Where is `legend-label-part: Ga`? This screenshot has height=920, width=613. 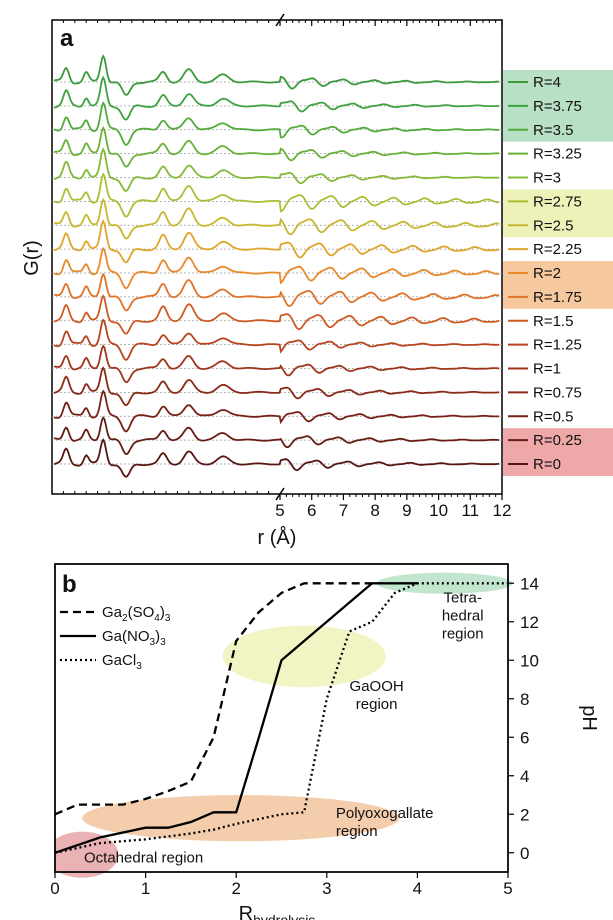 legend-label-part: Ga is located at coordinates (112, 612).